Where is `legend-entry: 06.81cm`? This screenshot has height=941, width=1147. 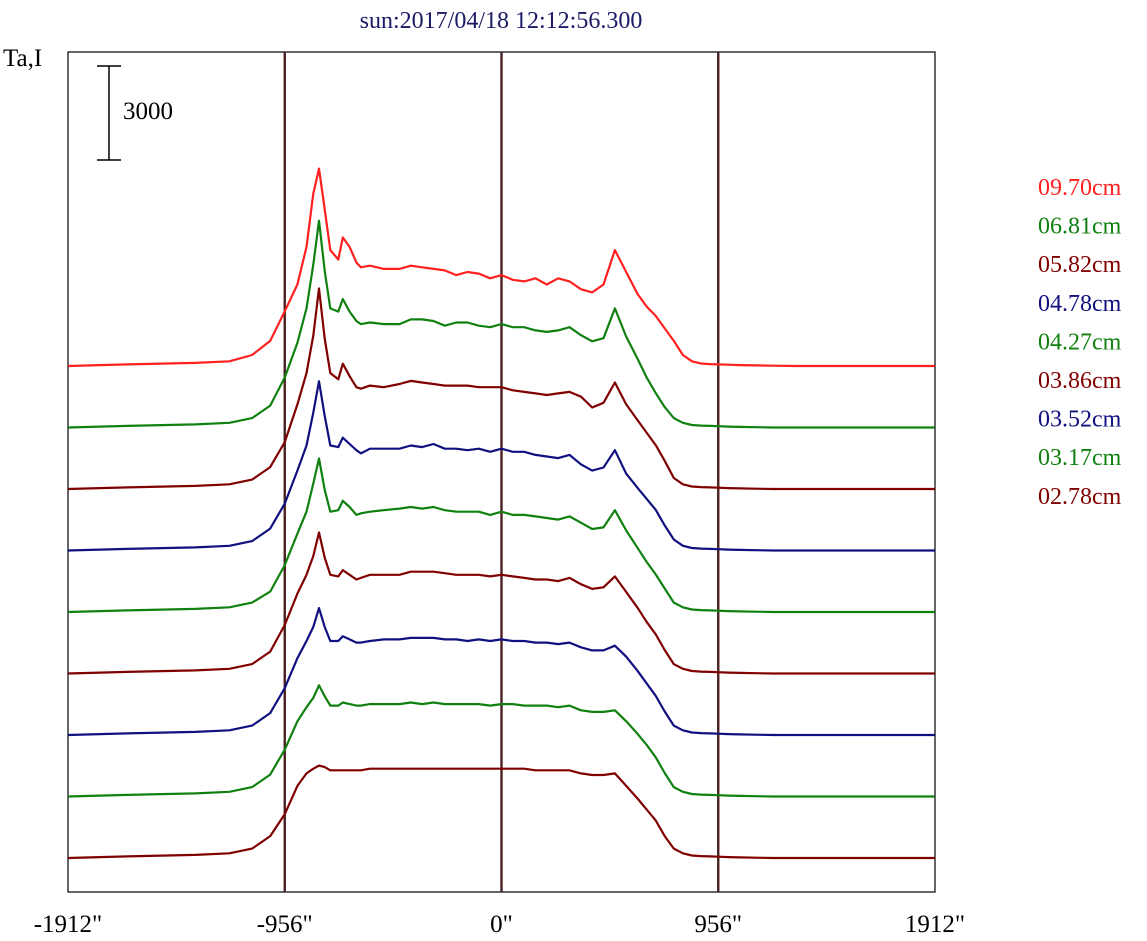 legend-entry: 06.81cm is located at coordinates (1080, 227).